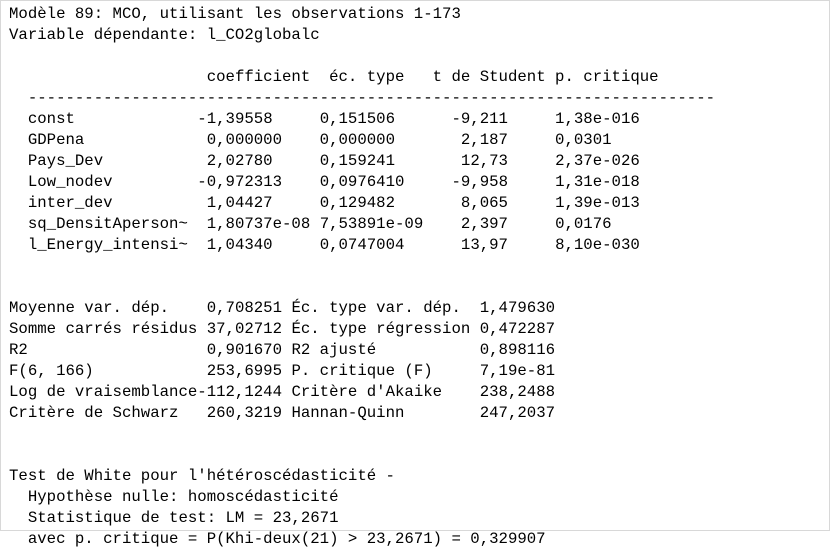 This screenshot has width=830, height=550. I want to click on stat-label: Éc. type régression, so click(381, 329).